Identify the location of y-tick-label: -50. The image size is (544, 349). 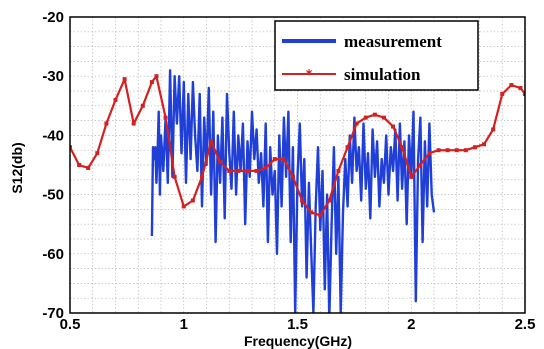
(53, 195).